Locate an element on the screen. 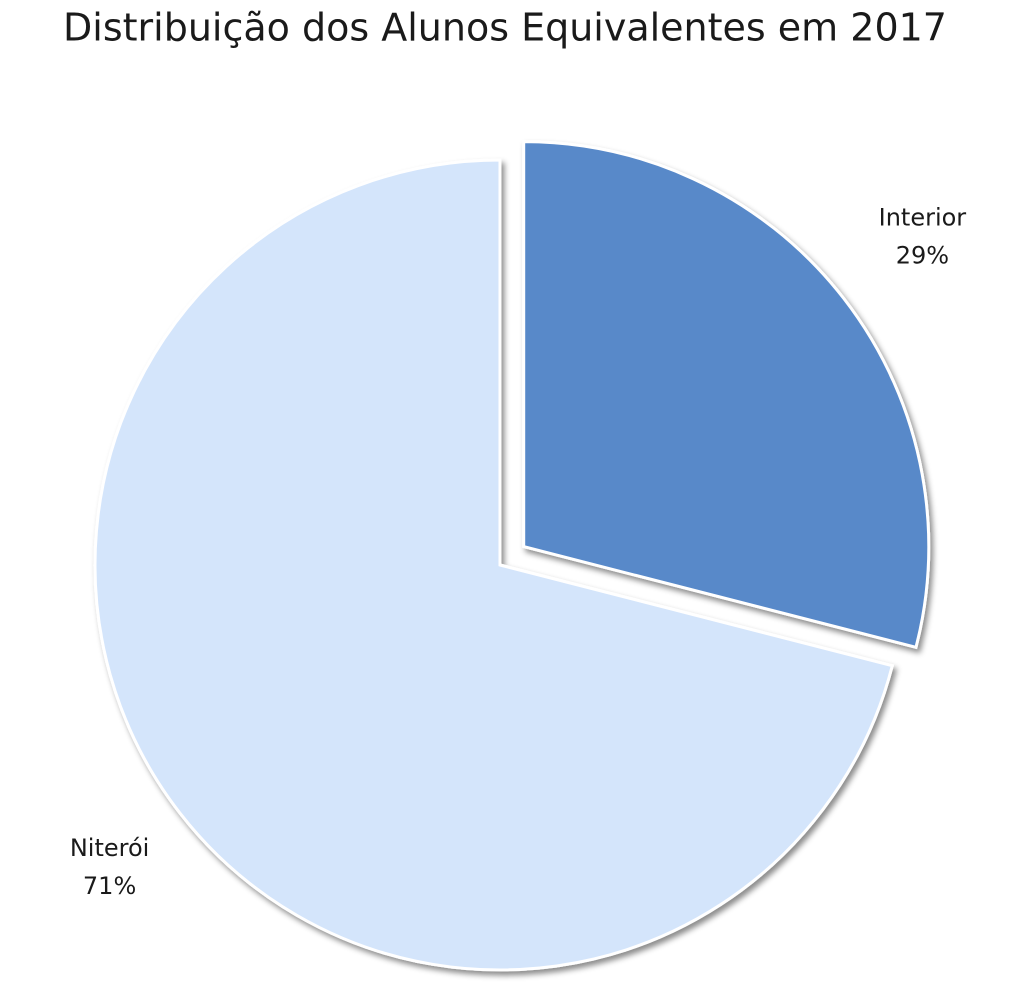  slice-label: Niterói is located at coordinates (110, 848).